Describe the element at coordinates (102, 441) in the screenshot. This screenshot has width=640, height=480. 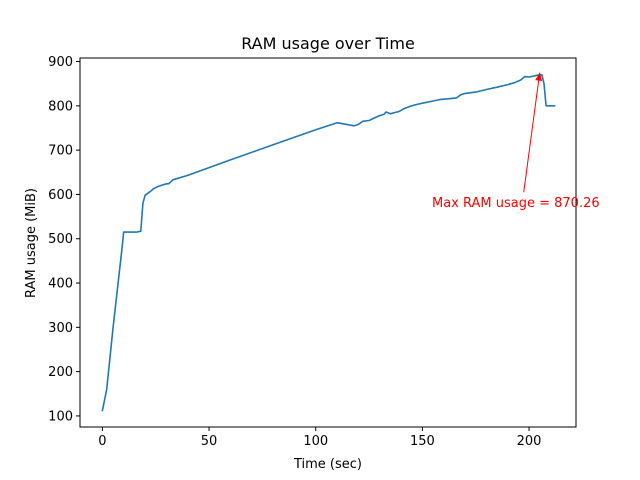
I see `x-tick-label: 0` at that location.